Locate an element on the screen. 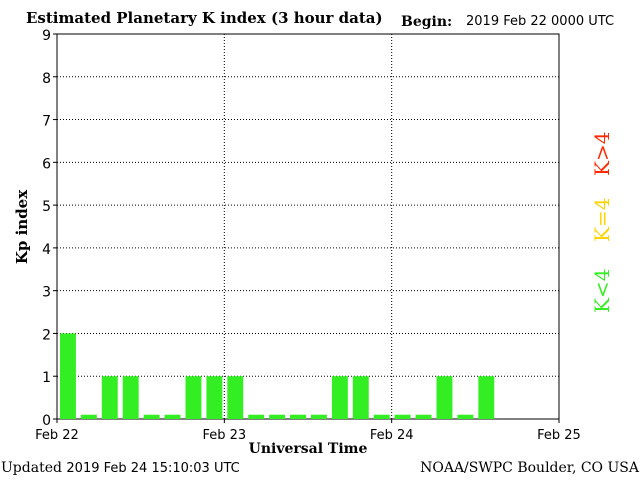  y-tick-label: 5 is located at coordinates (46, 207).